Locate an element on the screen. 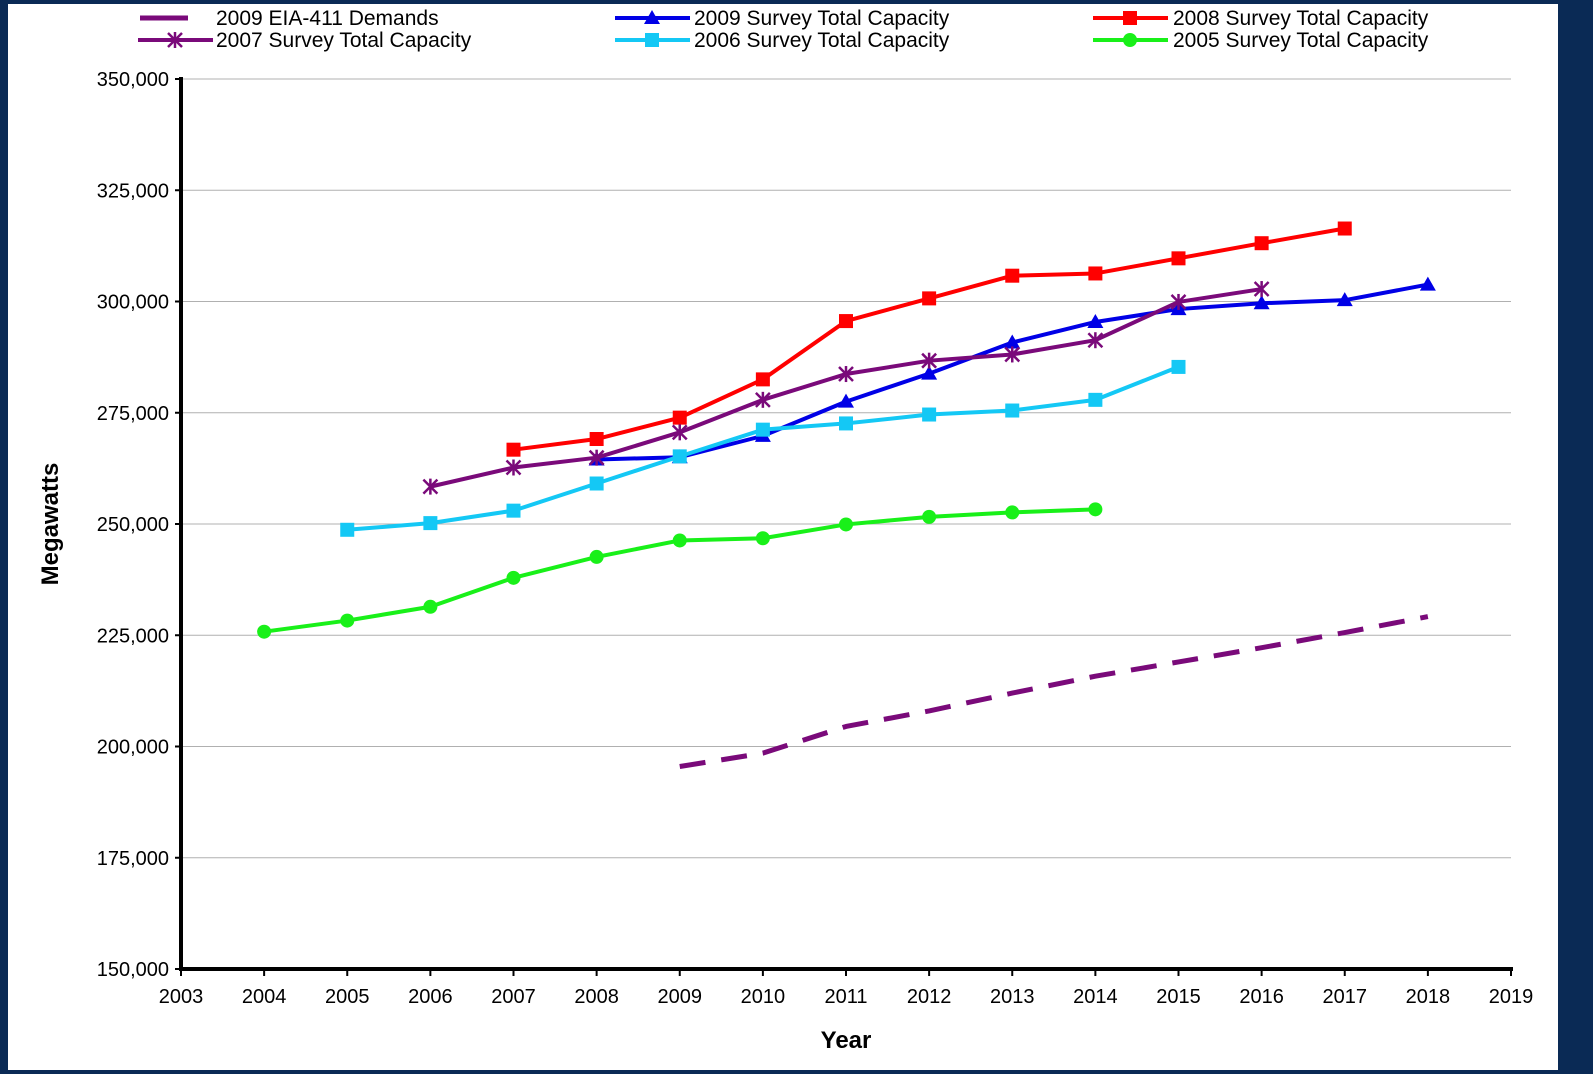 Image resolution: width=1593 pixels, height=1075 pixels. legend-label: 2009 EIA-411 Demands is located at coordinates (327, 18).